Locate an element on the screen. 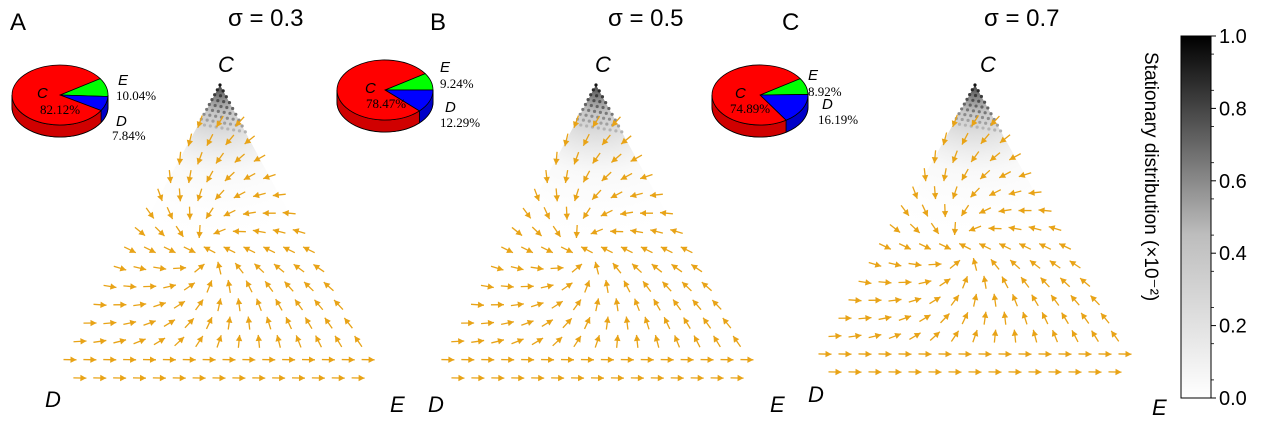 The height and width of the screenshot is (421, 1263). pie-slice-D is located at coordinates (784, 107).